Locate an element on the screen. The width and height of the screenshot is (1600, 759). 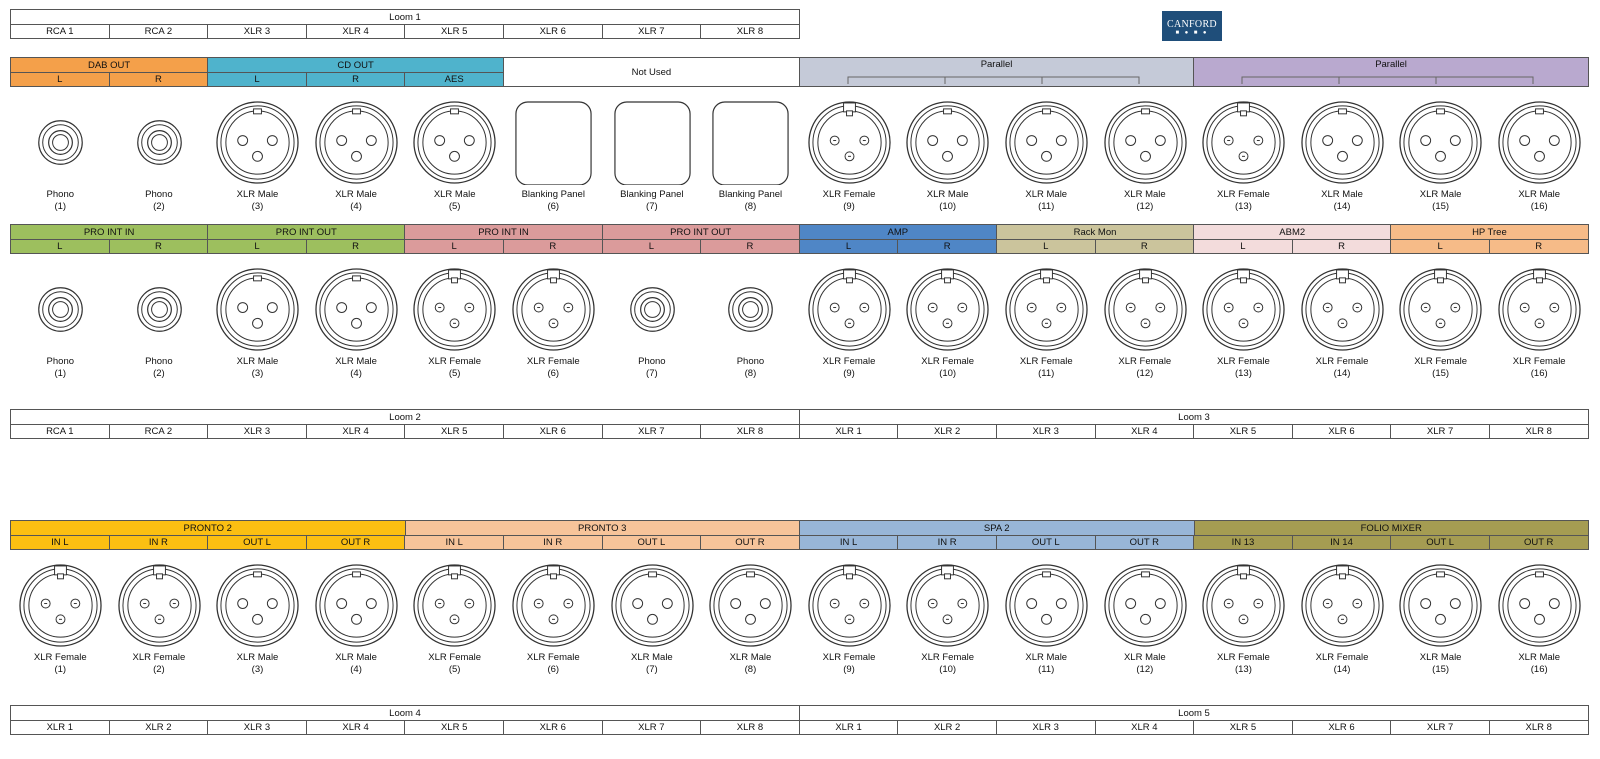
connector-number: (1) is located at coordinates (60, 669).